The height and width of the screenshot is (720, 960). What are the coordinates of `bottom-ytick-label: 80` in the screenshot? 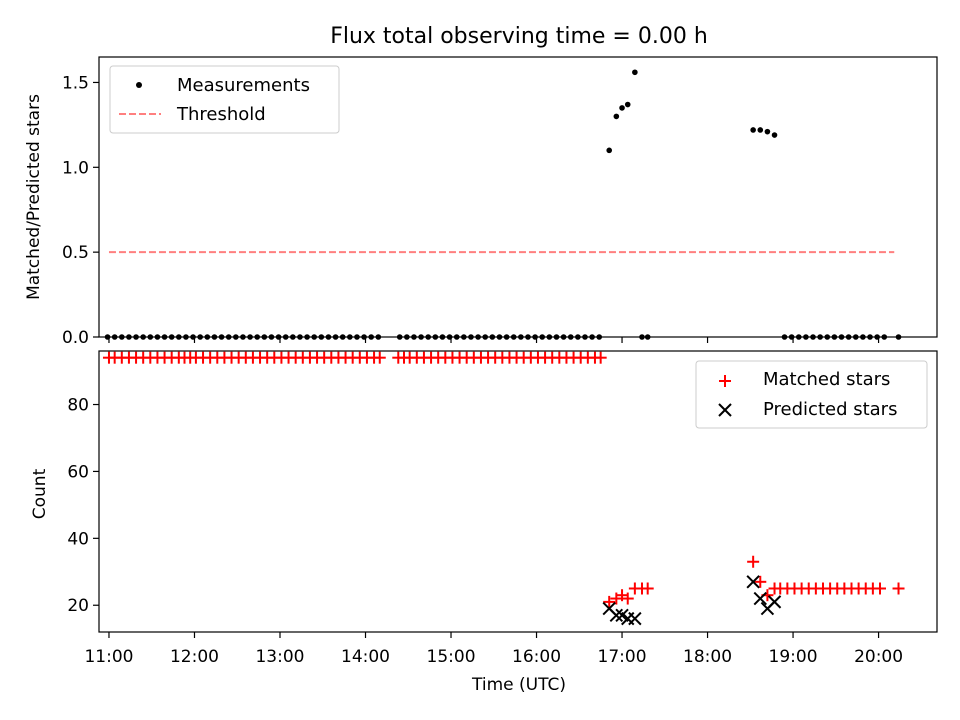 It's located at (78, 406).